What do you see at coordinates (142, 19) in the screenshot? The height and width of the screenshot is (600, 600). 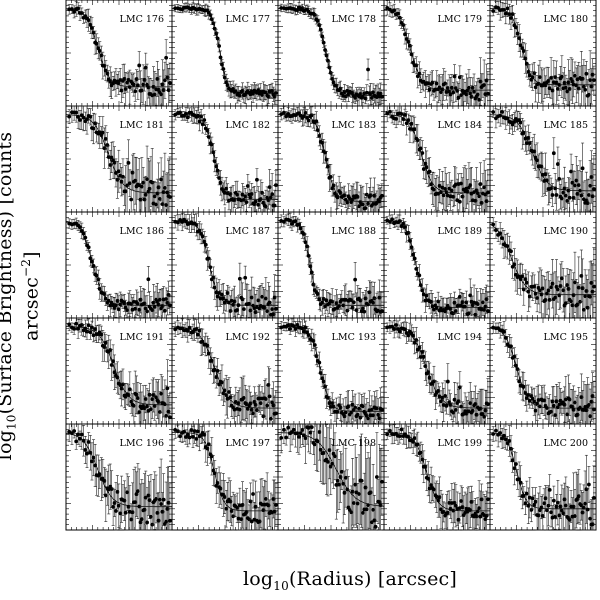 I see `panel-label: LMC 176` at bounding box center [142, 19].